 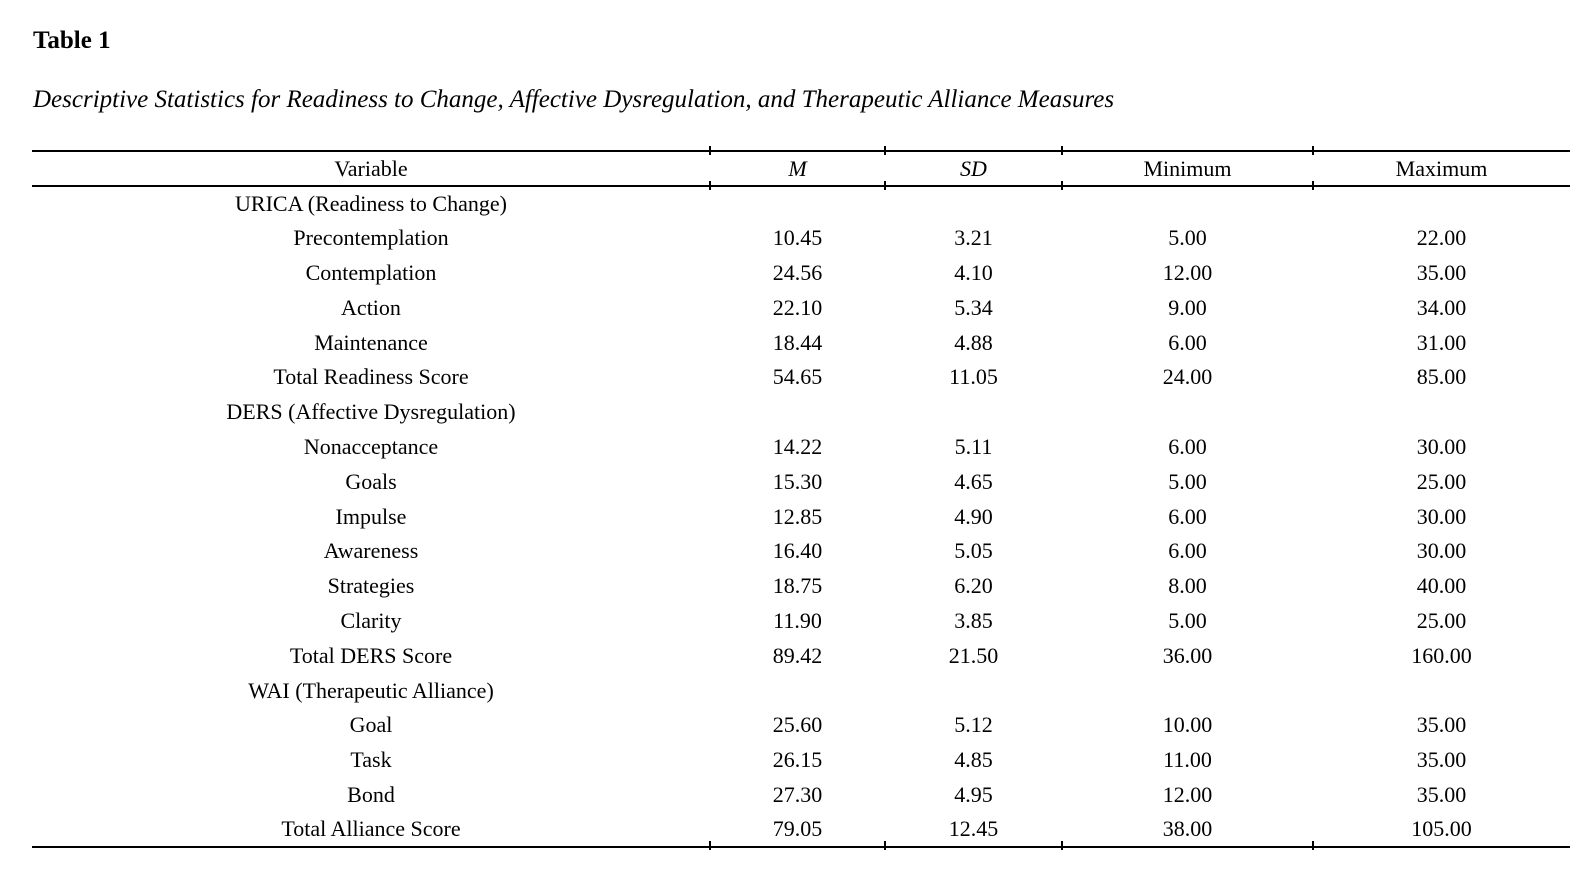 I want to click on column-header-minimum: Minimum, so click(x=1187, y=168).